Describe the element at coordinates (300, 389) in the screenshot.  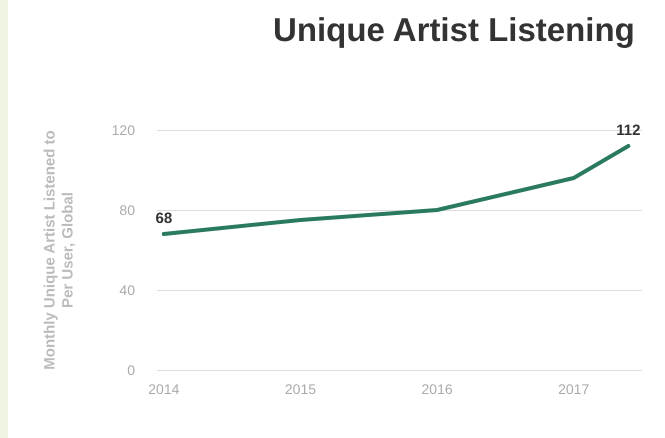
I see `x-tick-label: 2015` at that location.